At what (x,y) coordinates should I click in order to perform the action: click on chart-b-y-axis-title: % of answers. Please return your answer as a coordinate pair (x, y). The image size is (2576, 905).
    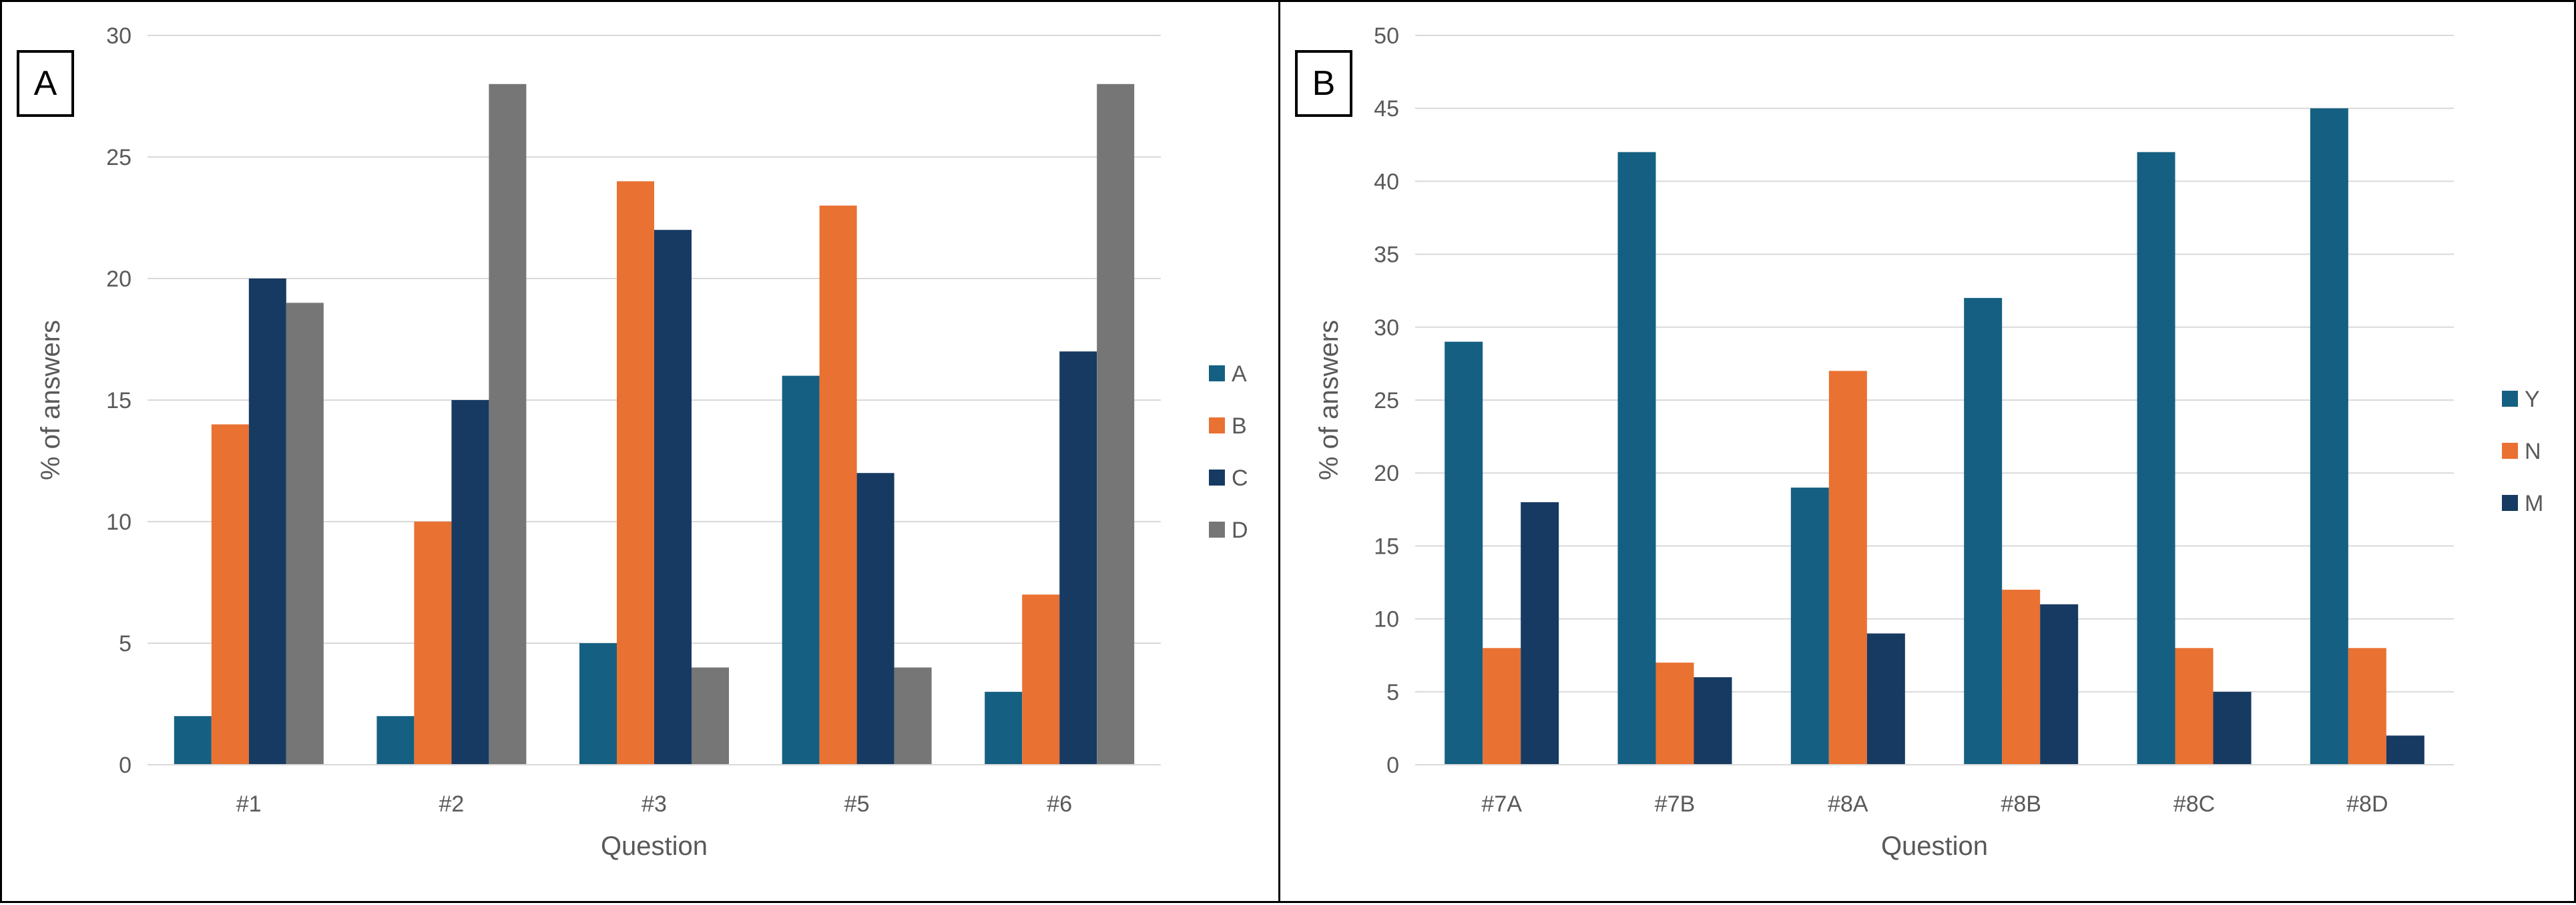
    Looking at the image, I should click on (1329, 400).